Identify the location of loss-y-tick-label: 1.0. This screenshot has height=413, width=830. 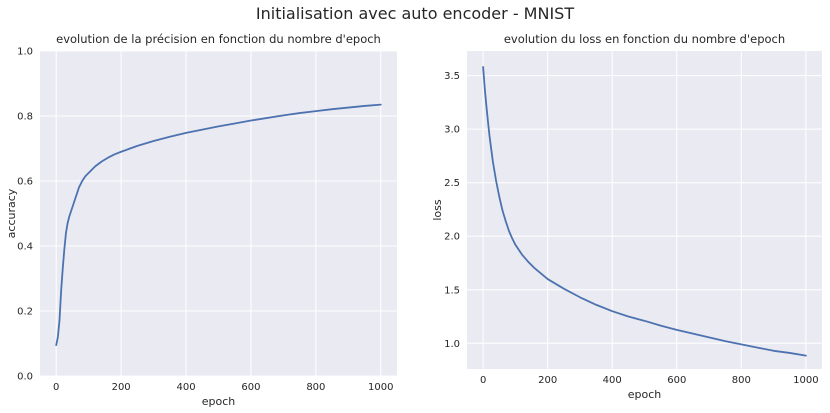
(452, 344).